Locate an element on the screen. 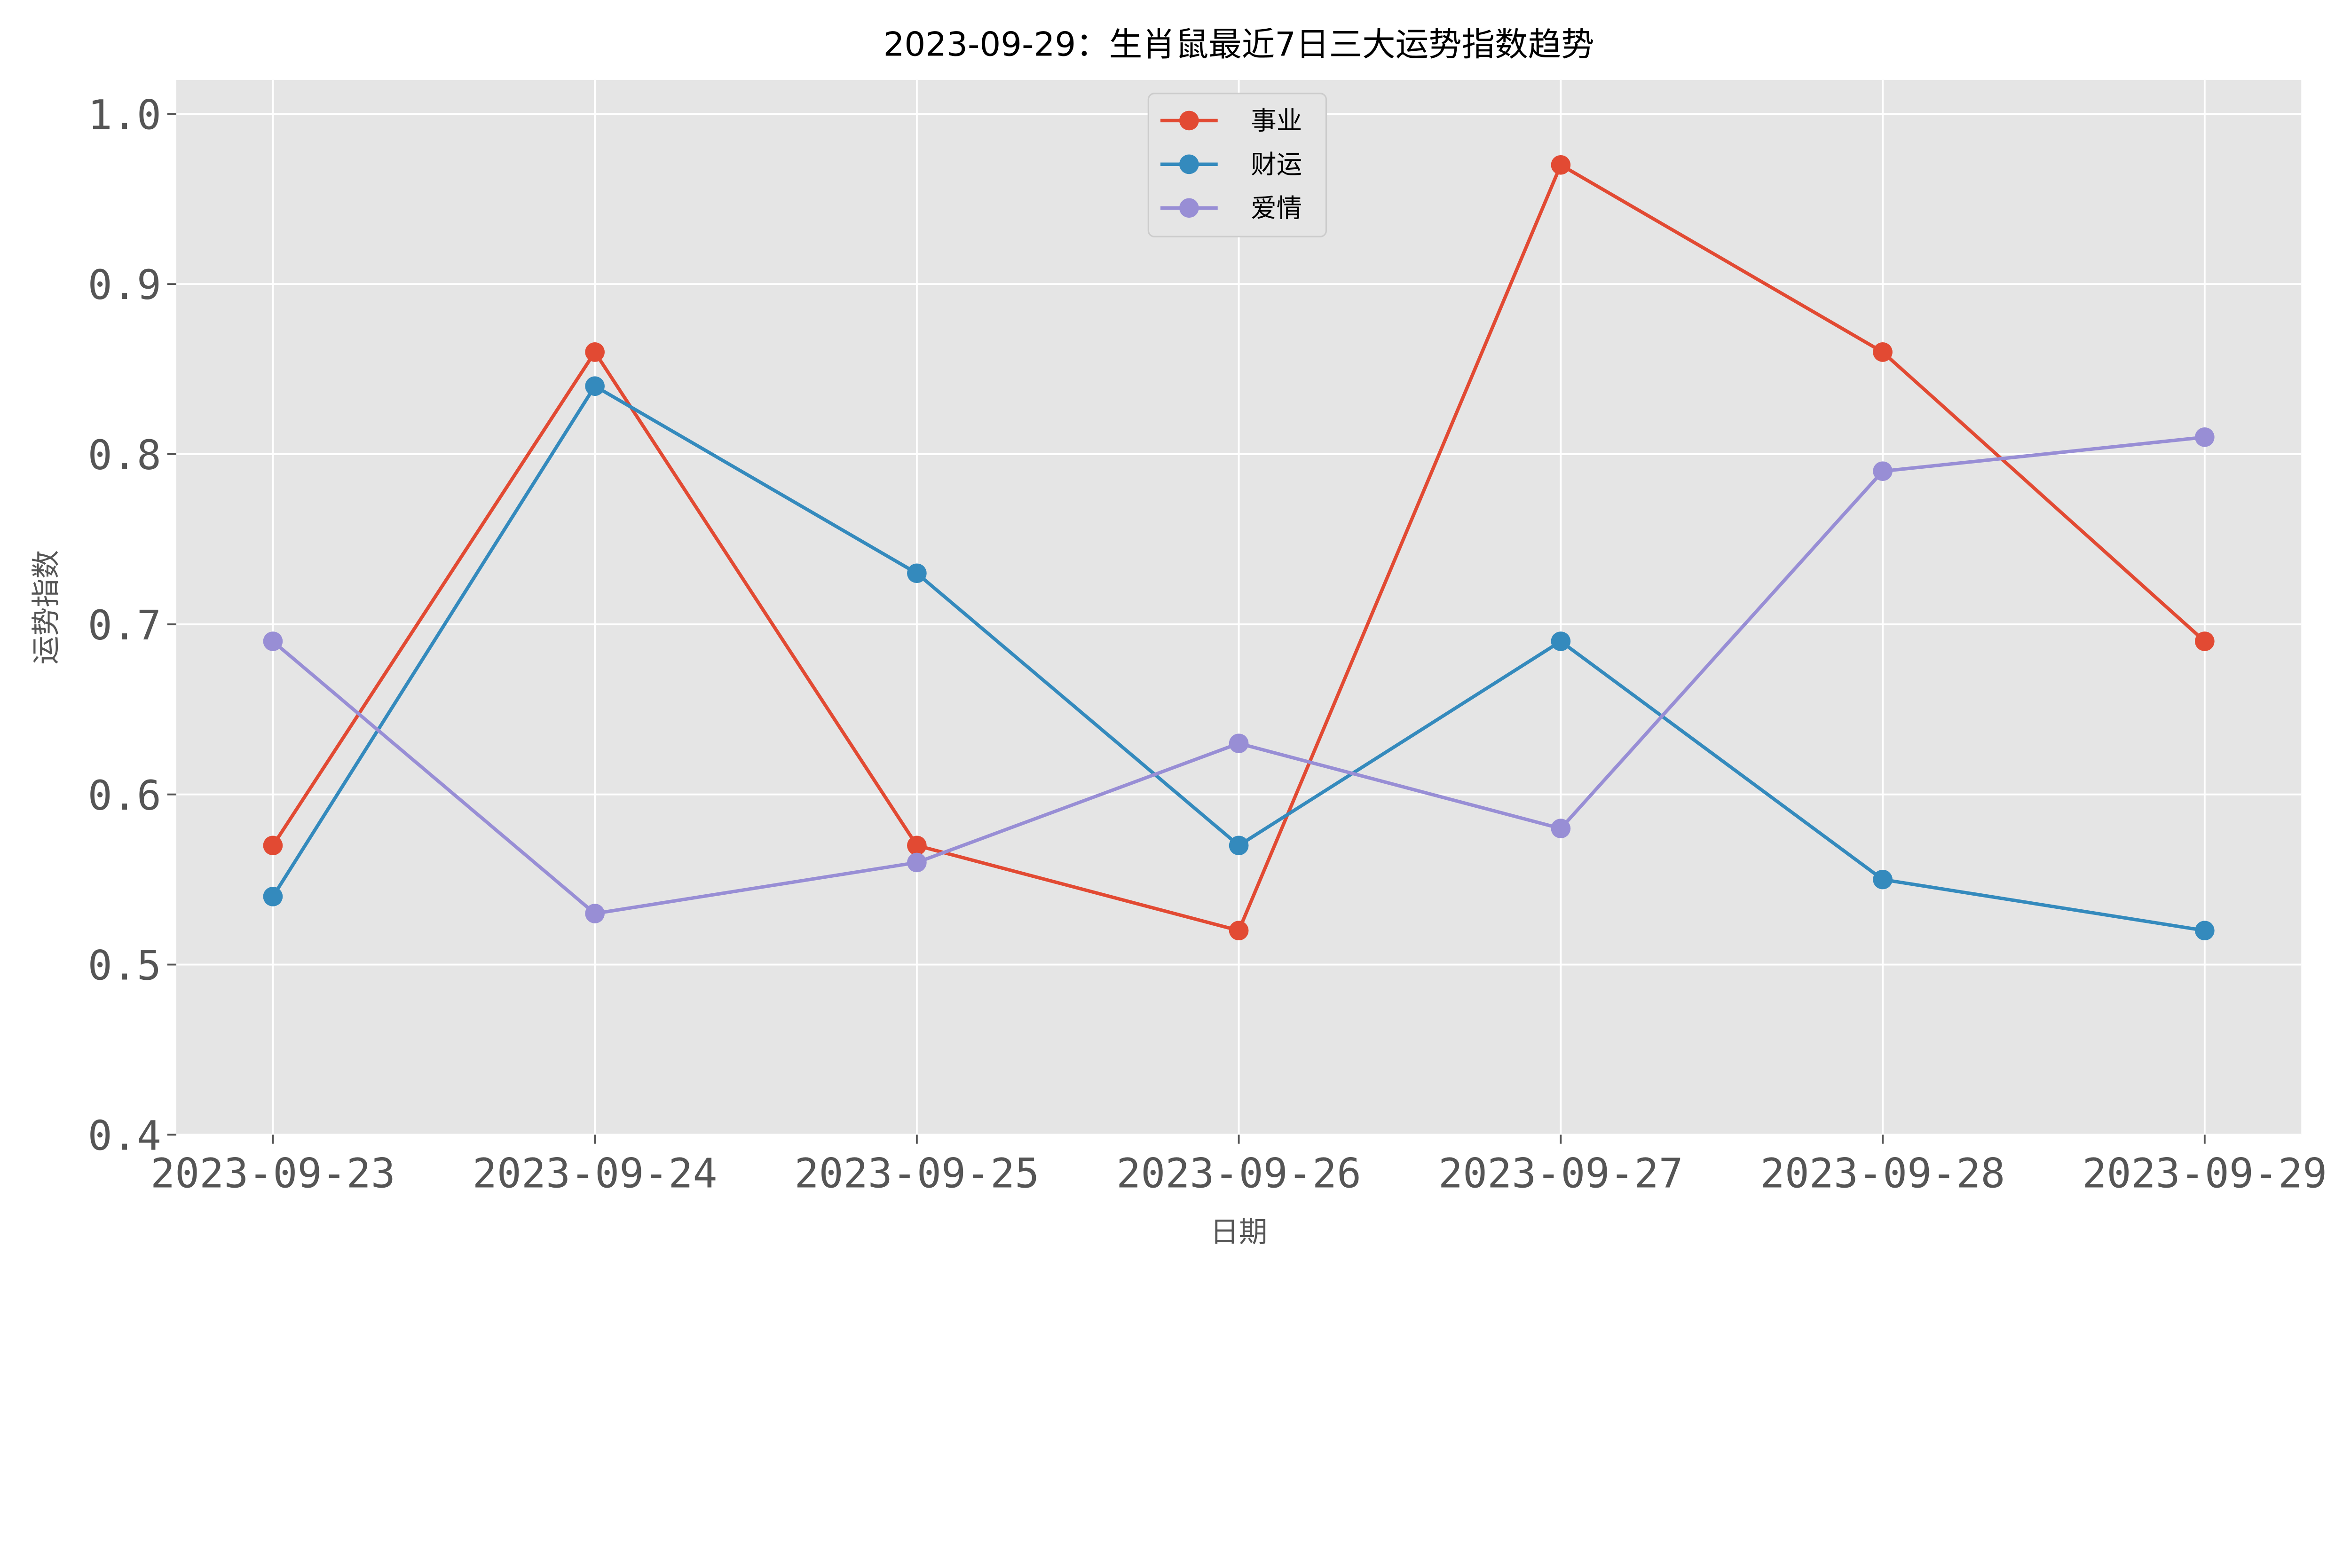 The image size is (2351, 1568). legend-label: 财运 is located at coordinates (1276, 165).